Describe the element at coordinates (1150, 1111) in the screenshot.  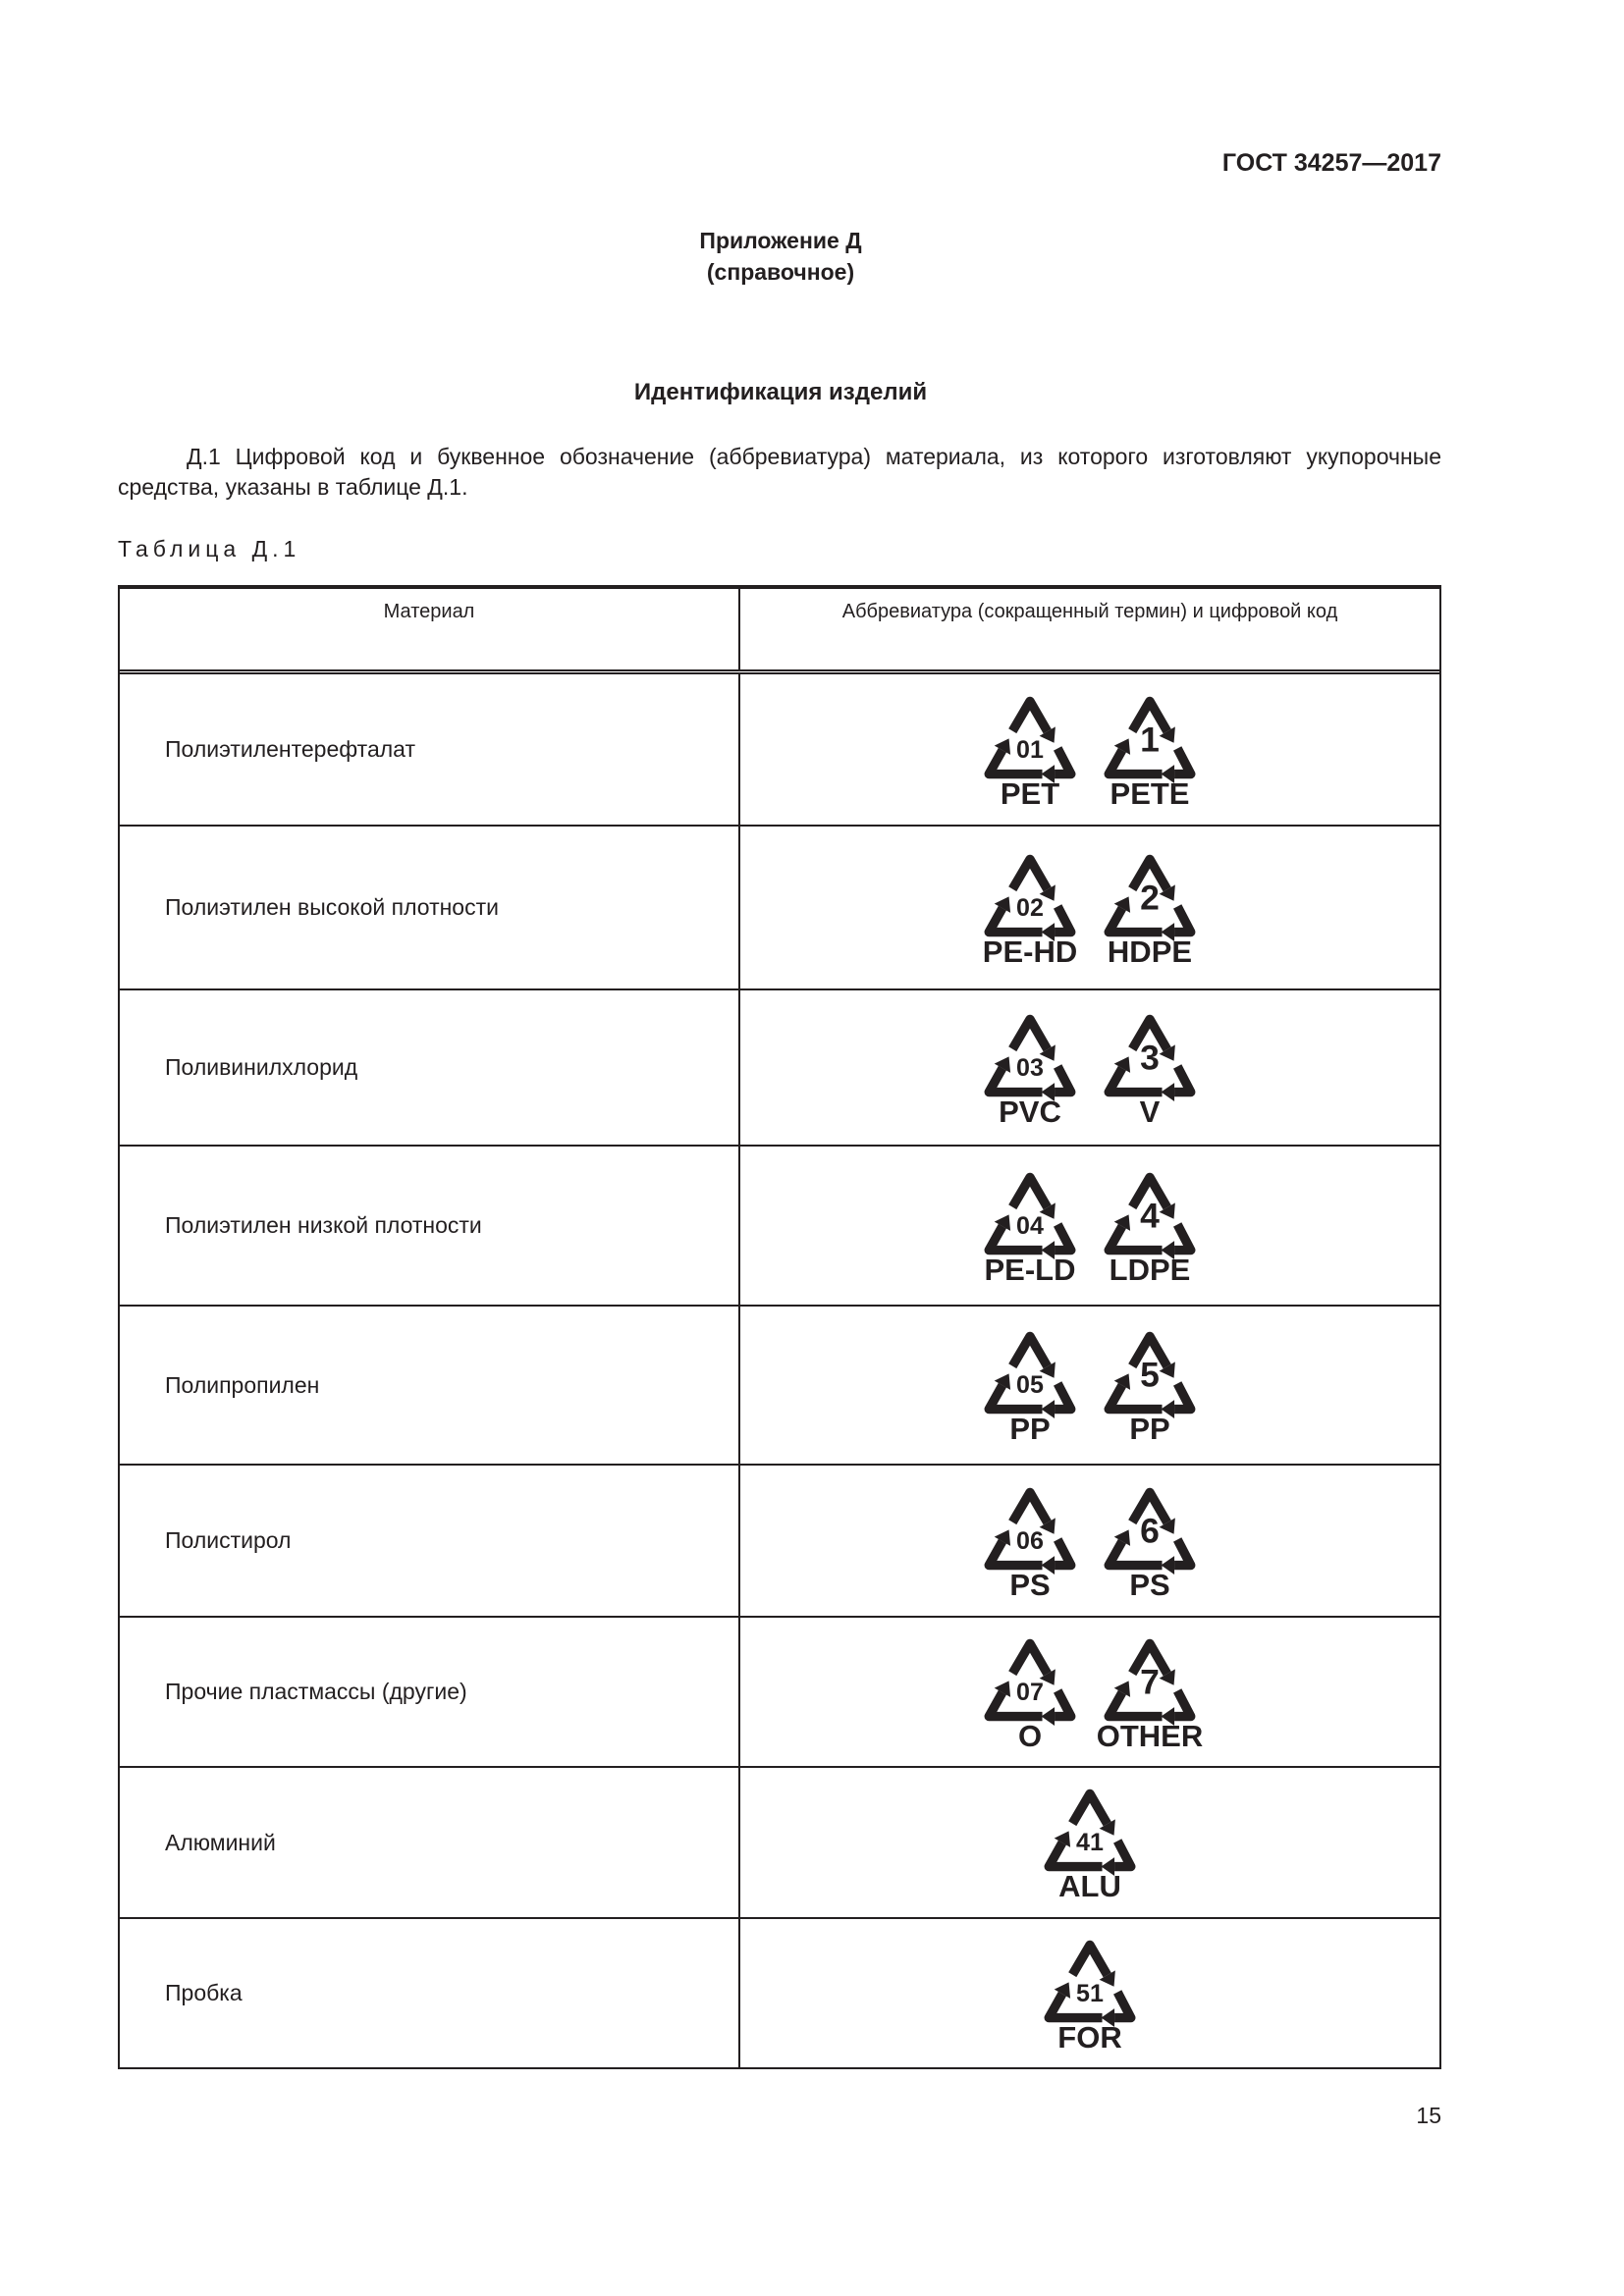
I see `abbreviation-label: V` at that location.